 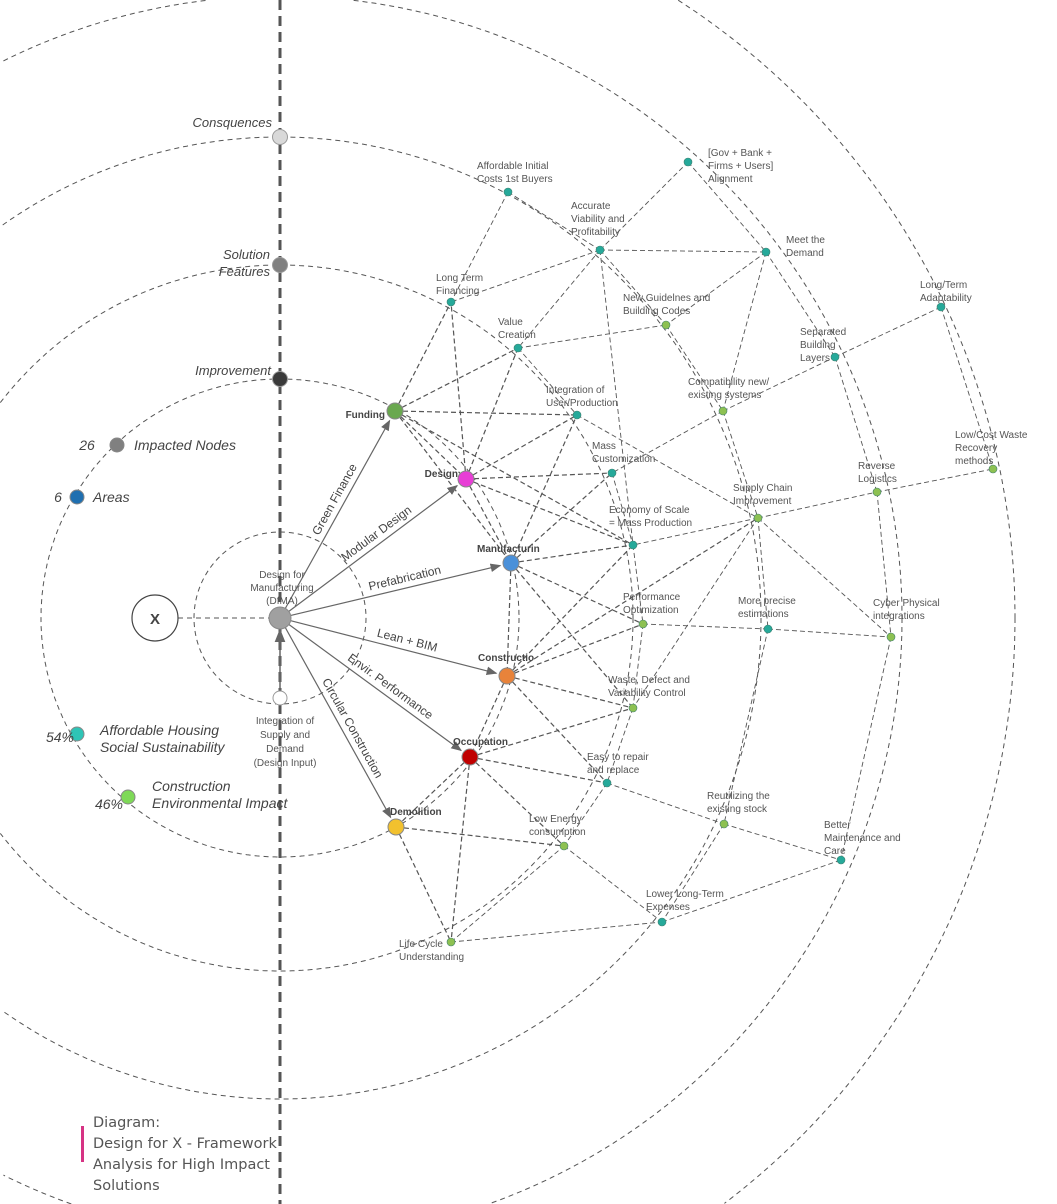 What do you see at coordinates (393, 647) in the screenshot?
I see `arrow-constructio` at bounding box center [393, 647].